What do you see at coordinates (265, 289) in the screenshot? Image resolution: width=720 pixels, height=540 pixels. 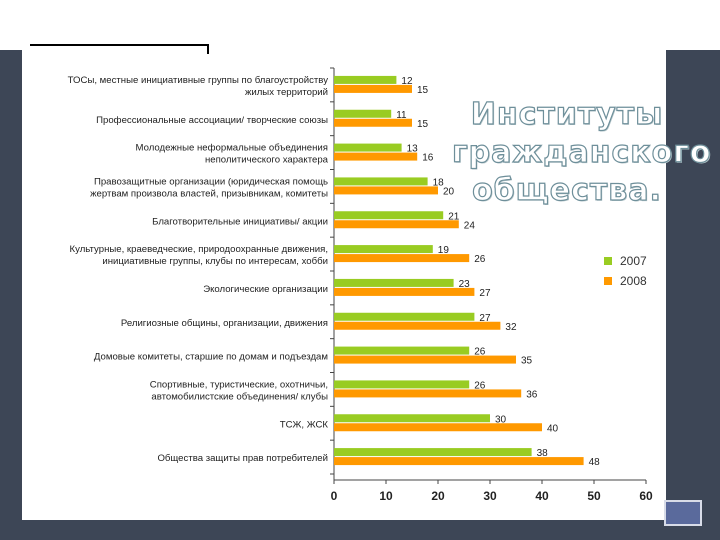 I see `category-label: Экологические организации` at bounding box center [265, 289].